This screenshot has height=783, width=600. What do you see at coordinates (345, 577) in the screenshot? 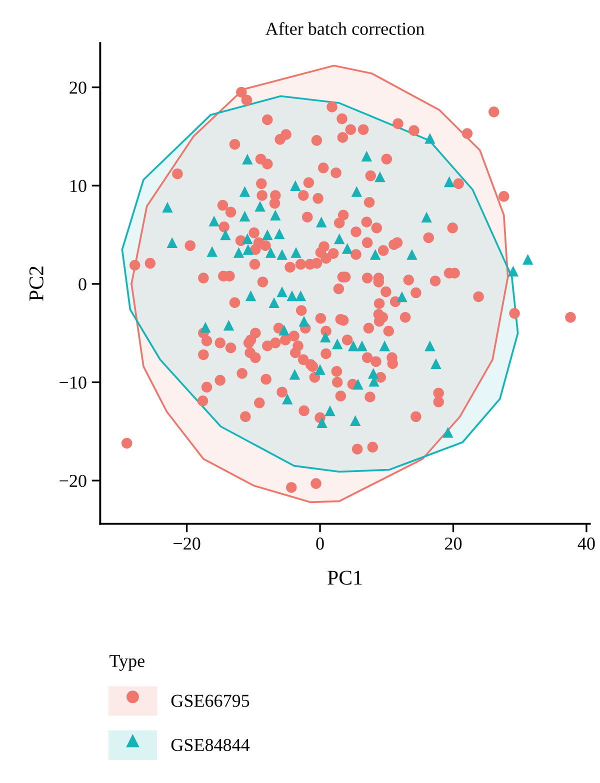
I see `x-axis-title: PC1` at bounding box center [345, 577].